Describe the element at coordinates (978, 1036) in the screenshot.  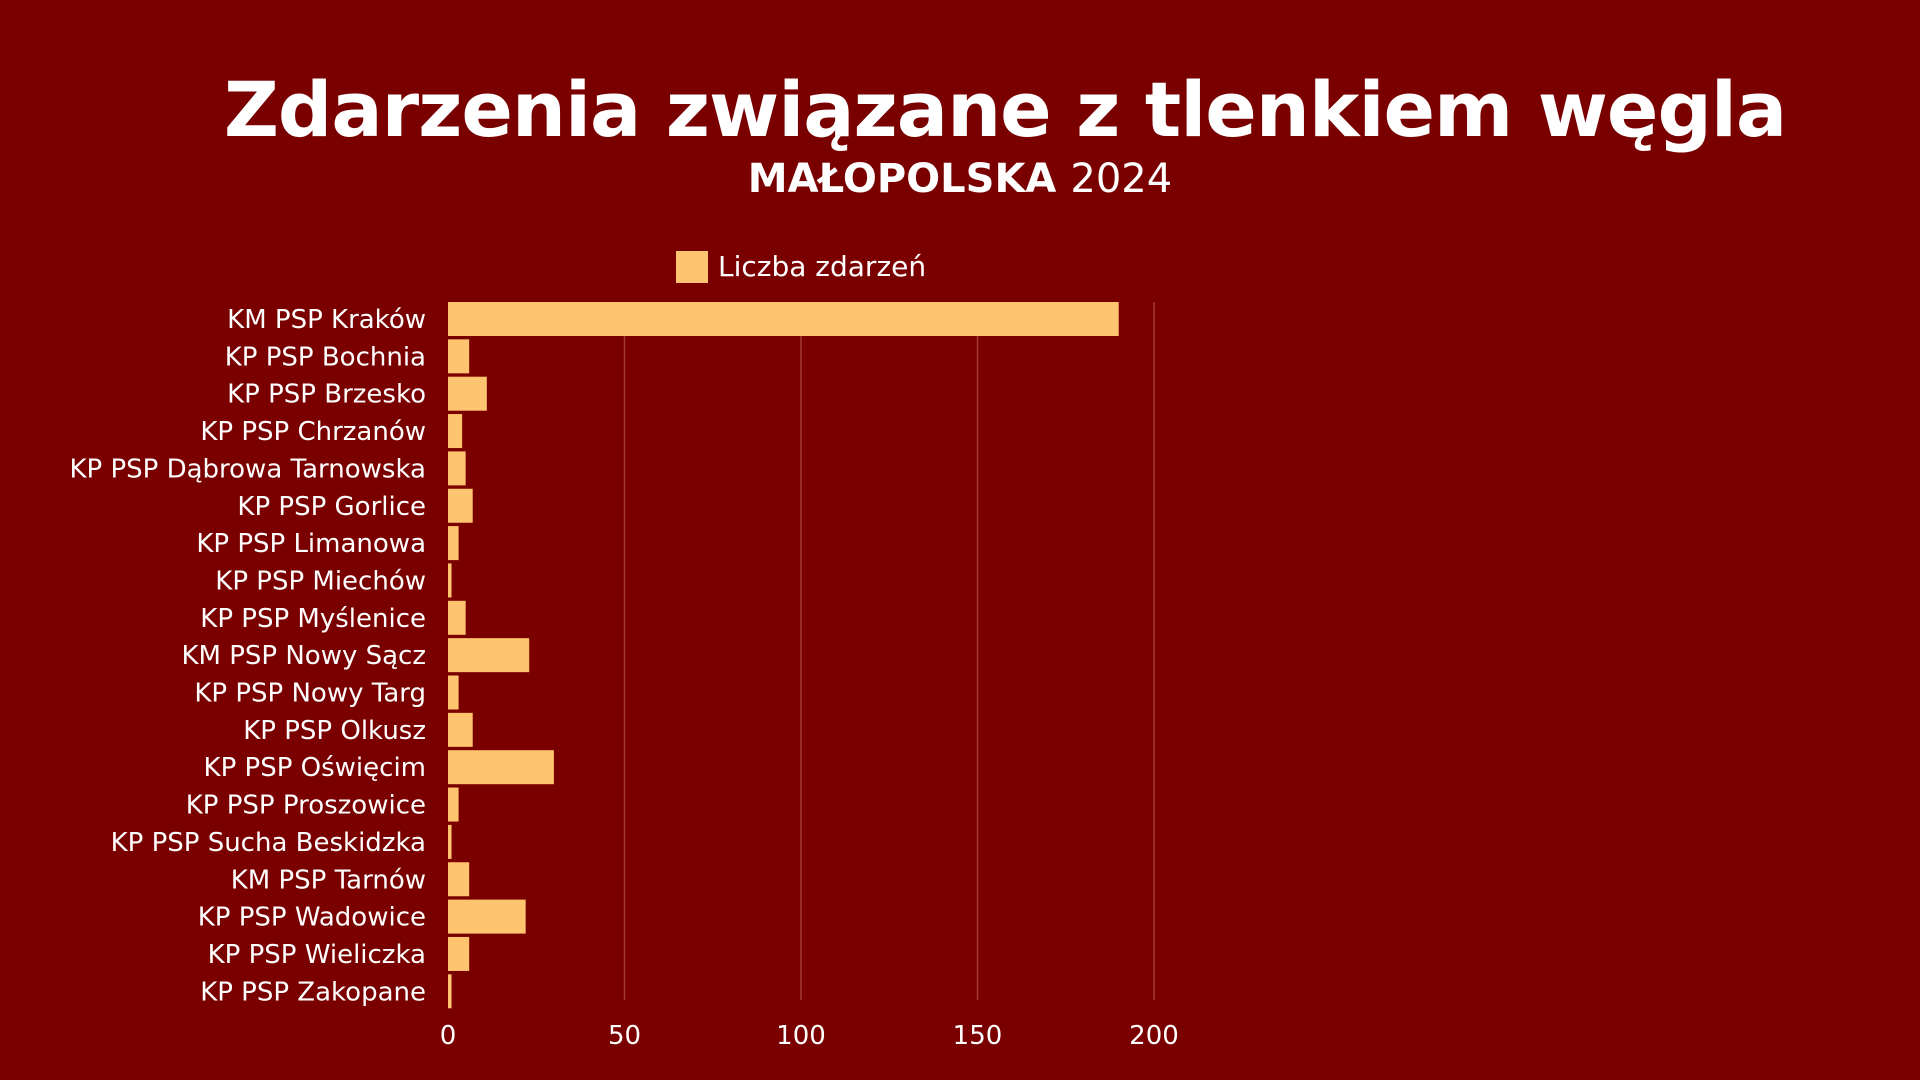
I see `x-tick-label: 150` at that location.